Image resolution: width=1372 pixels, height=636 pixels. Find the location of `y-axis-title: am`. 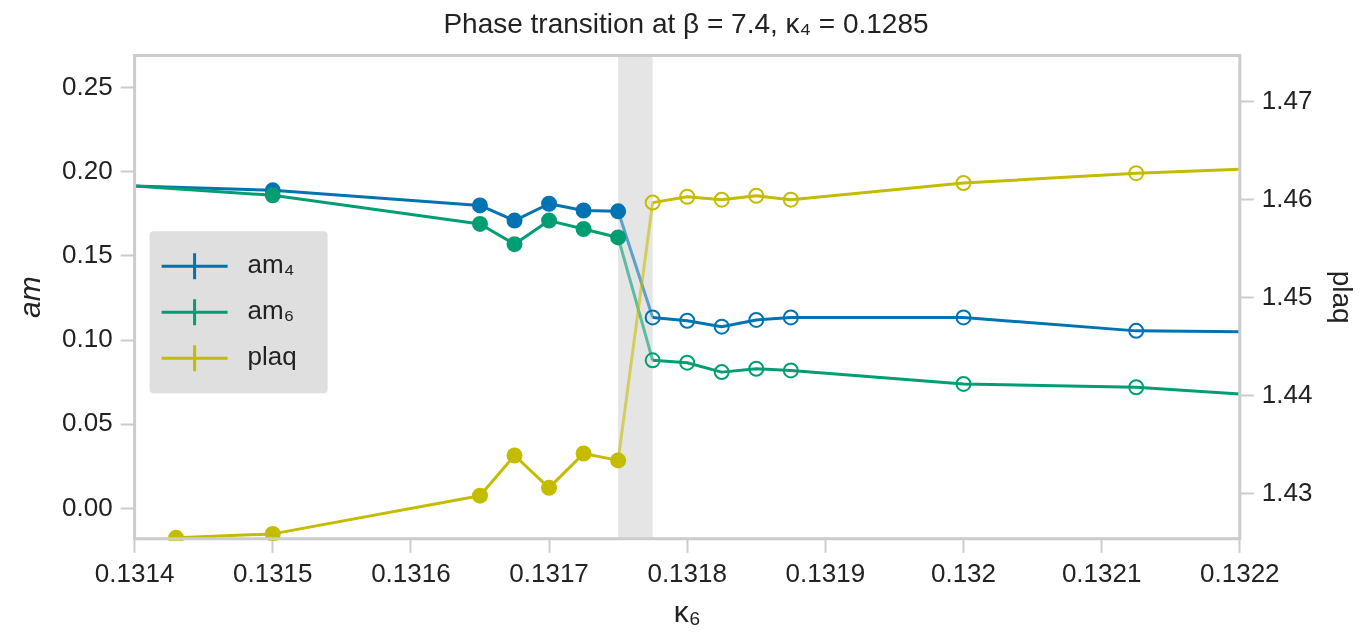

y-axis-title: am is located at coordinates (30, 297).